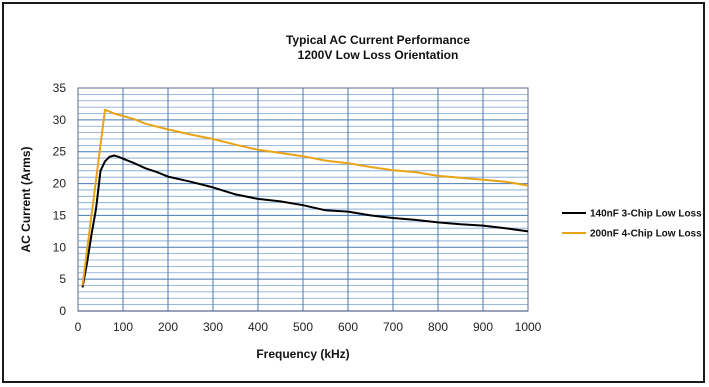  What do you see at coordinates (123, 327) in the screenshot?
I see `x-tick-label: 100` at bounding box center [123, 327].